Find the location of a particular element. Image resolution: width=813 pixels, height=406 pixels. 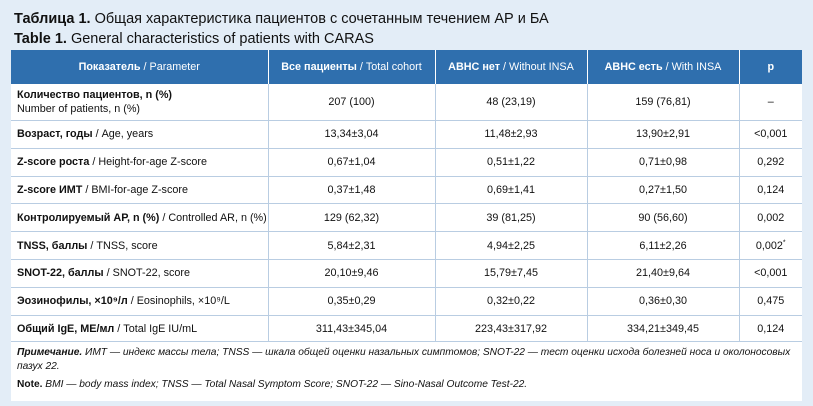

with-insa-cell: 21,40±9,64 is located at coordinates (662, 273).